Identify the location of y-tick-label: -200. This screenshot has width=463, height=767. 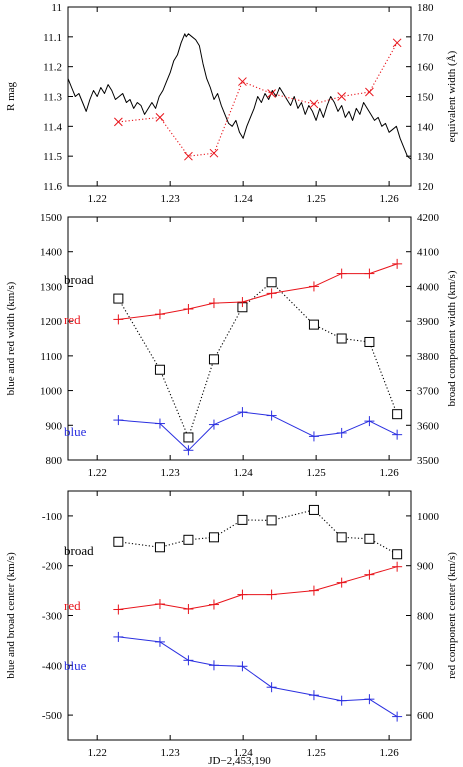
(52, 567).